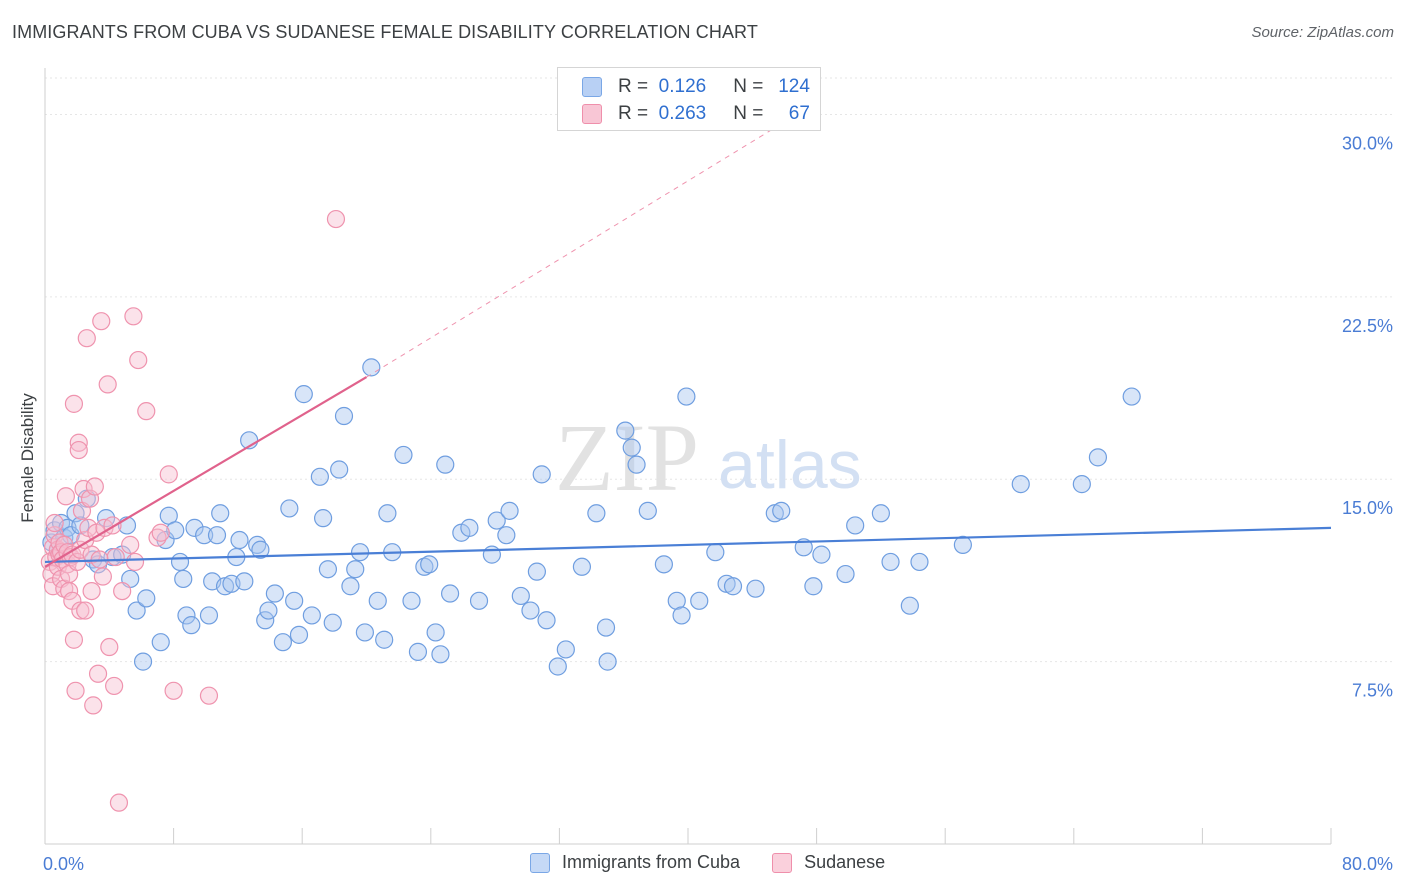 This screenshot has width=1406, height=892. I want to click on correlation-legend: R = 0.126 N = 124 R = 0.263 N = 67, so click(689, 99).